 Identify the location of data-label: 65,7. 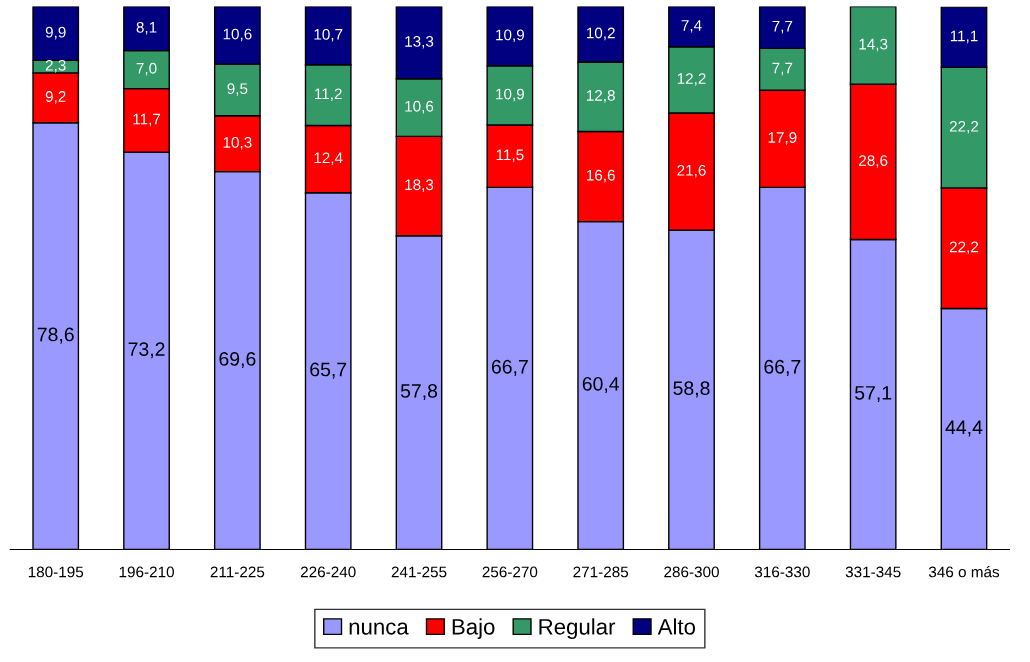
(328, 370).